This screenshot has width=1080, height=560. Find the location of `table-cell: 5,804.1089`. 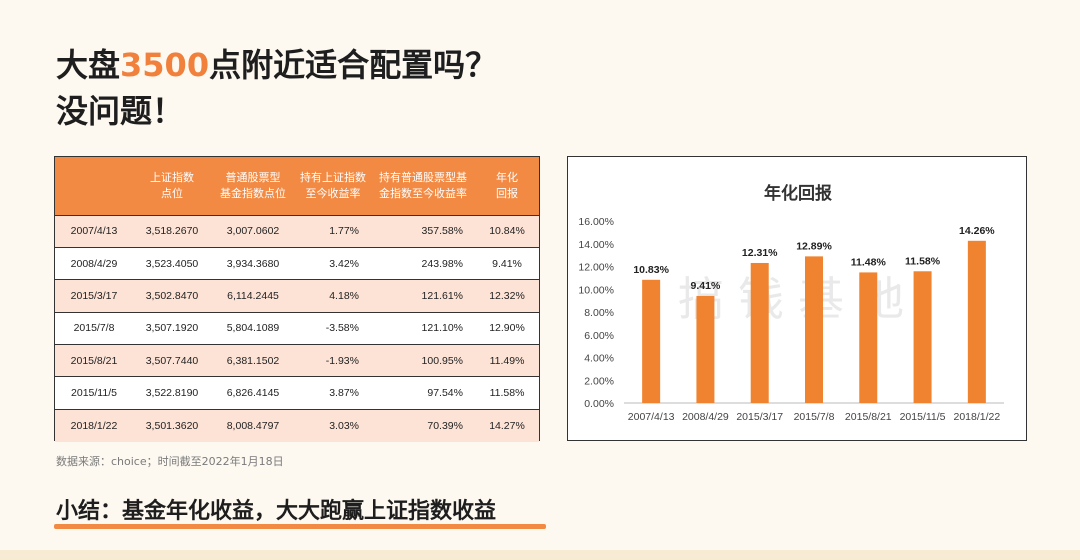

table-cell: 5,804.1089 is located at coordinates (253, 328).